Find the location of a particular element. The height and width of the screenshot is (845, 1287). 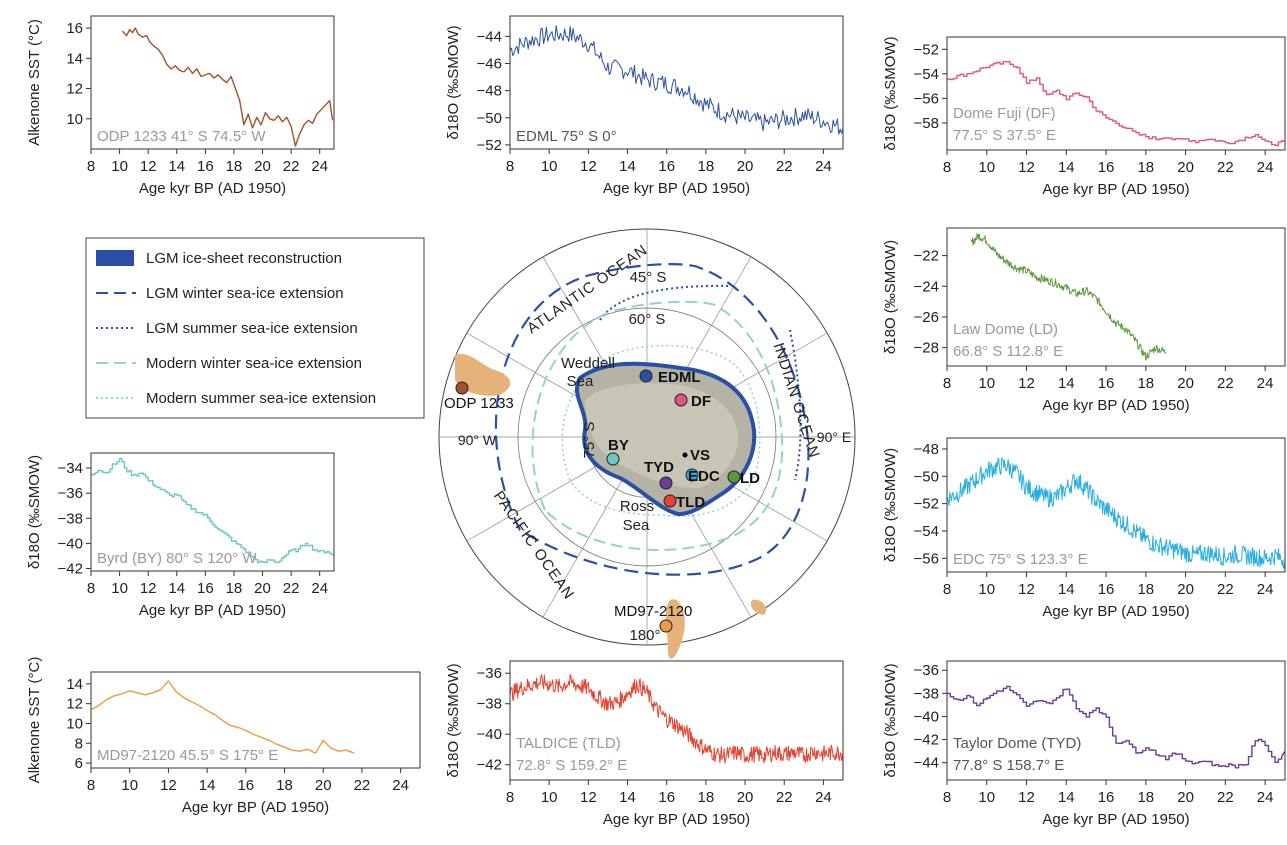

y-tick-label: −24 is located at coordinates (926, 286).